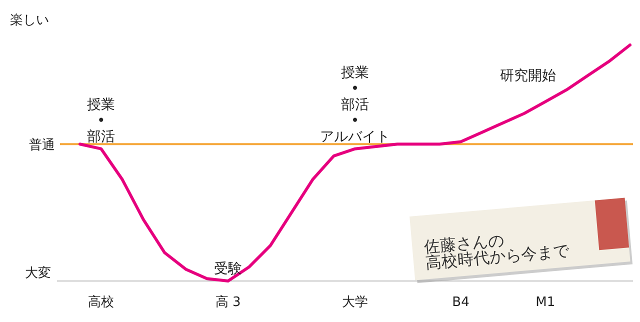 Image resolution: width=640 pixels, height=322 pixels. Describe the element at coordinates (546, 302) in the screenshot. I see `x-tick-label: M1` at that location.